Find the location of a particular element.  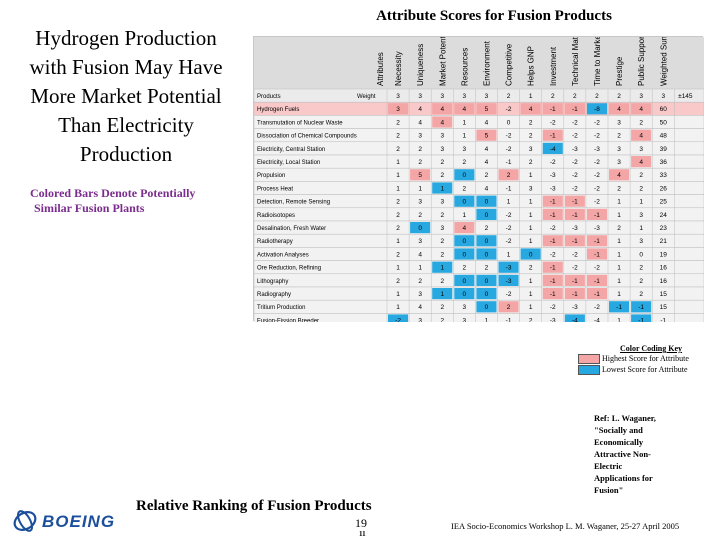

column-header: Public Support is located at coordinates (641, 61).